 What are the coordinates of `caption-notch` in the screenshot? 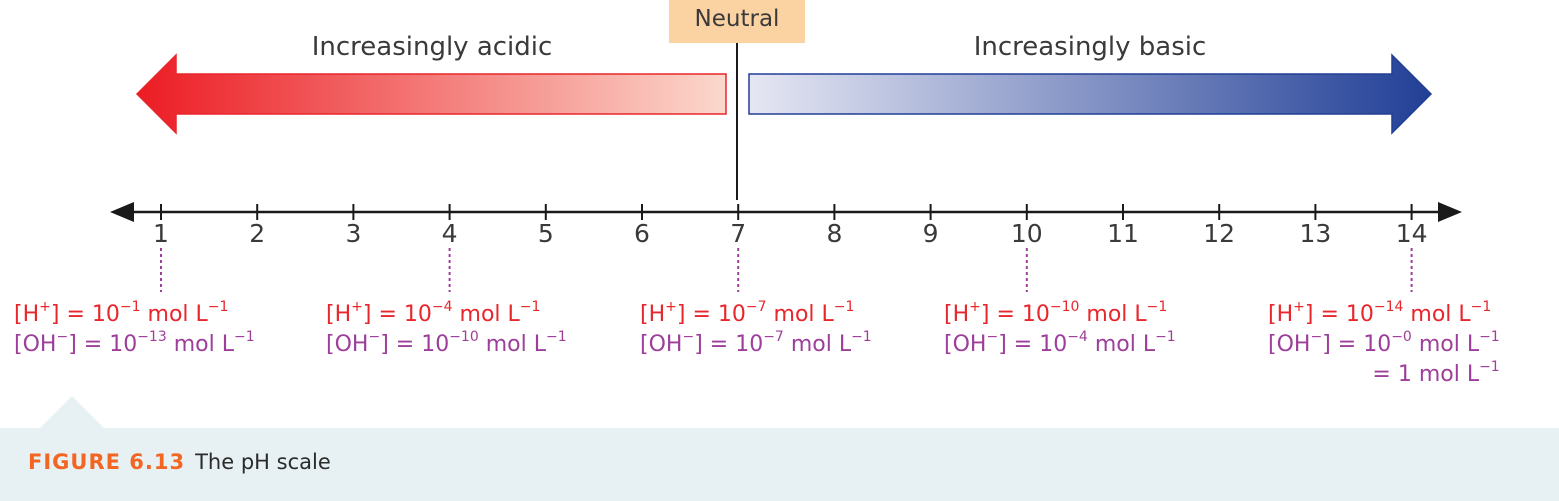 It's located at (72, 412).